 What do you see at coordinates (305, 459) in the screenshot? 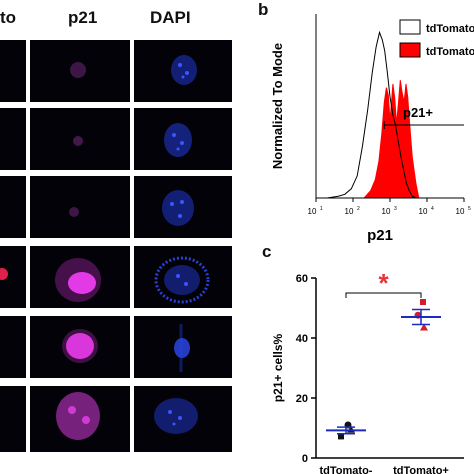
I see `y-tick-label: 0` at bounding box center [305, 459].